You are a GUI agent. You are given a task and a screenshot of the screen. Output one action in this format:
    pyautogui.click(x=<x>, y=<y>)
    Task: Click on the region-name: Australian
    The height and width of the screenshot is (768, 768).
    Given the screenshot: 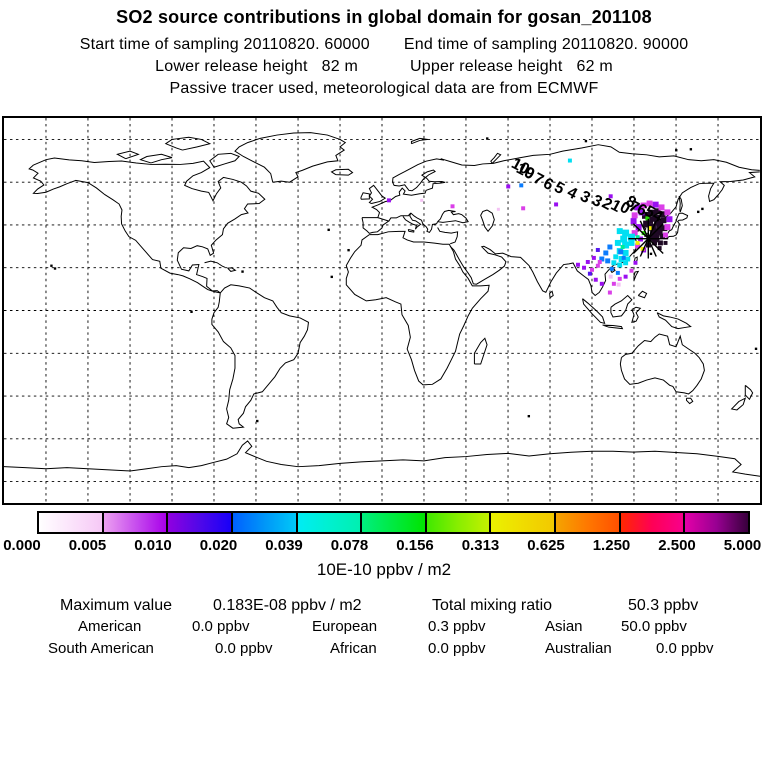 What is the action you would take?
    pyautogui.click(x=578, y=648)
    